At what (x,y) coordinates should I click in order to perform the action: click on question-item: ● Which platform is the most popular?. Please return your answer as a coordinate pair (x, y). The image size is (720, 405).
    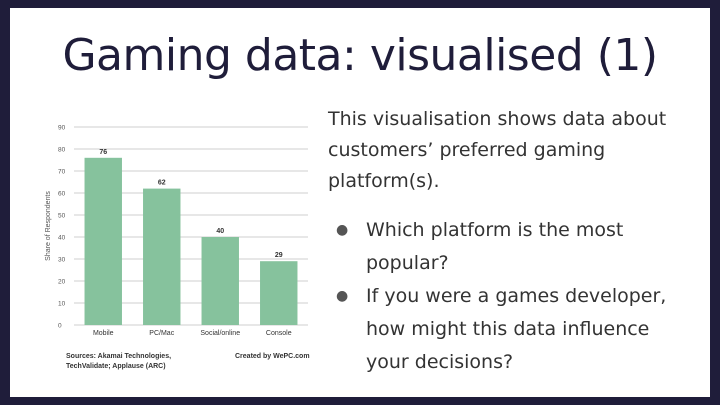
    Looking at the image, I should click on (513, 247).